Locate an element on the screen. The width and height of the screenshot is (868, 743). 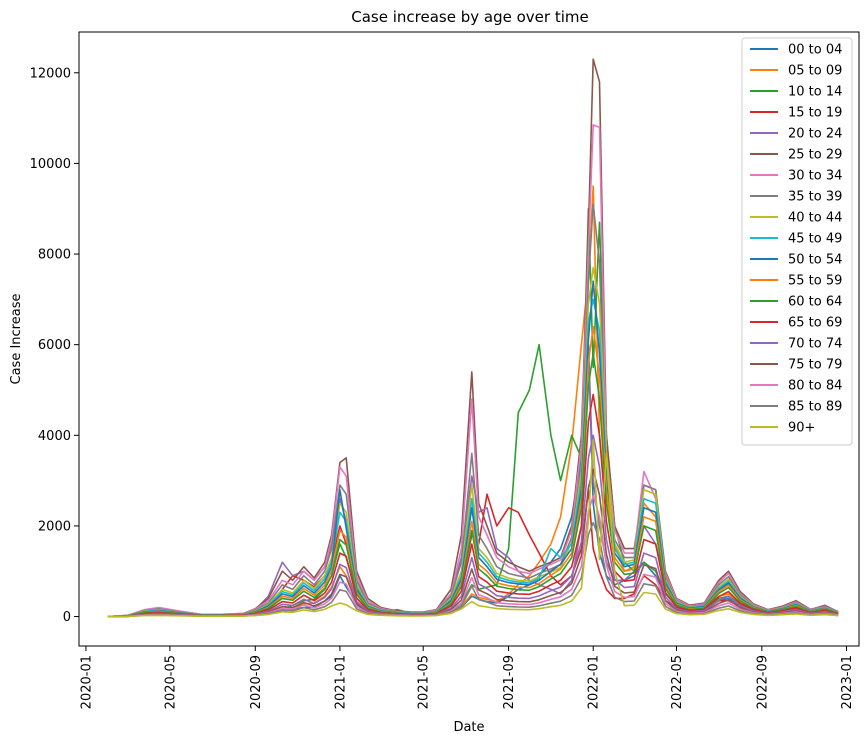
x-tick-label-3: 2021-01 is located at coordinates (340, 682).